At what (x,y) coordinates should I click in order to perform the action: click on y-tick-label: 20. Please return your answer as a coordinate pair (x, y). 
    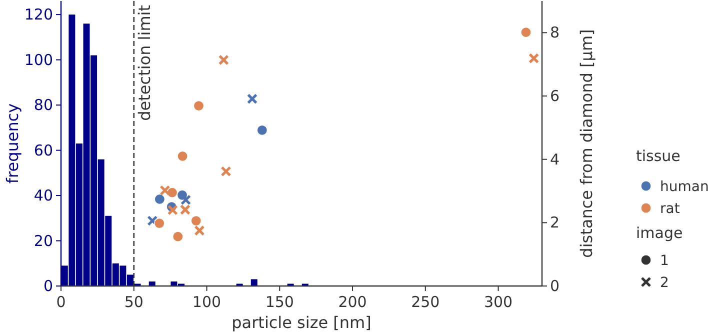
    Looking at the image, I should click on (43, 241).